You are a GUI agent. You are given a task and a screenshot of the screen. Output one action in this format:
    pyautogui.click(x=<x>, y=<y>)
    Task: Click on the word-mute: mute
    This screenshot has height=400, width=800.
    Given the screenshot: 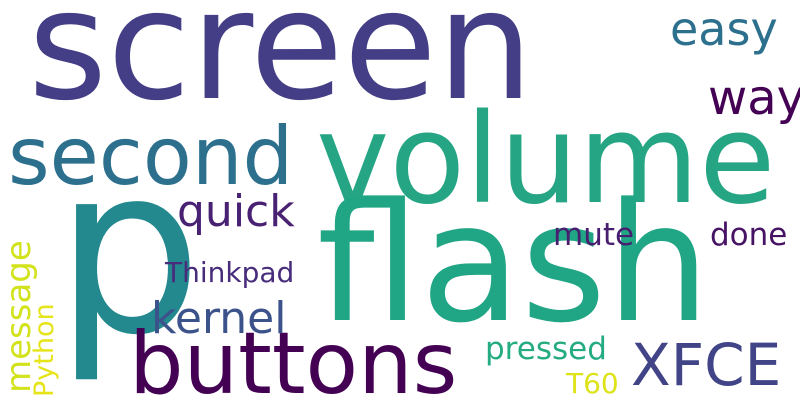 What is the action you would take?
    pyautogui.click(x=594, y=235)
    